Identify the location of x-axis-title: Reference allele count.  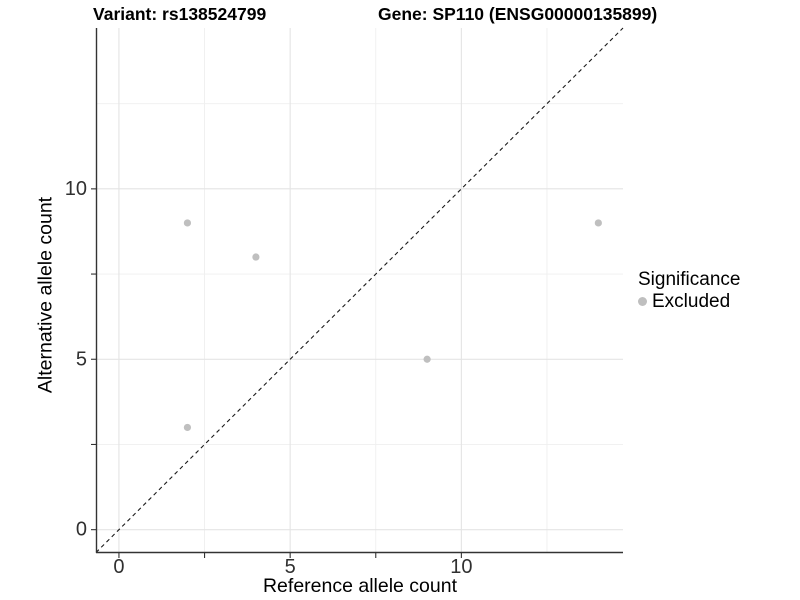
(360, 586).